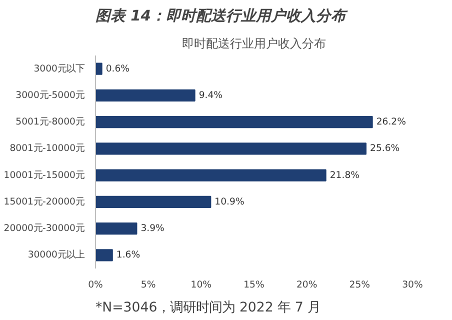  Describe the element at coordinates (201, 285) in the screenshot. I see `x-tick-label: 10%` at that location.